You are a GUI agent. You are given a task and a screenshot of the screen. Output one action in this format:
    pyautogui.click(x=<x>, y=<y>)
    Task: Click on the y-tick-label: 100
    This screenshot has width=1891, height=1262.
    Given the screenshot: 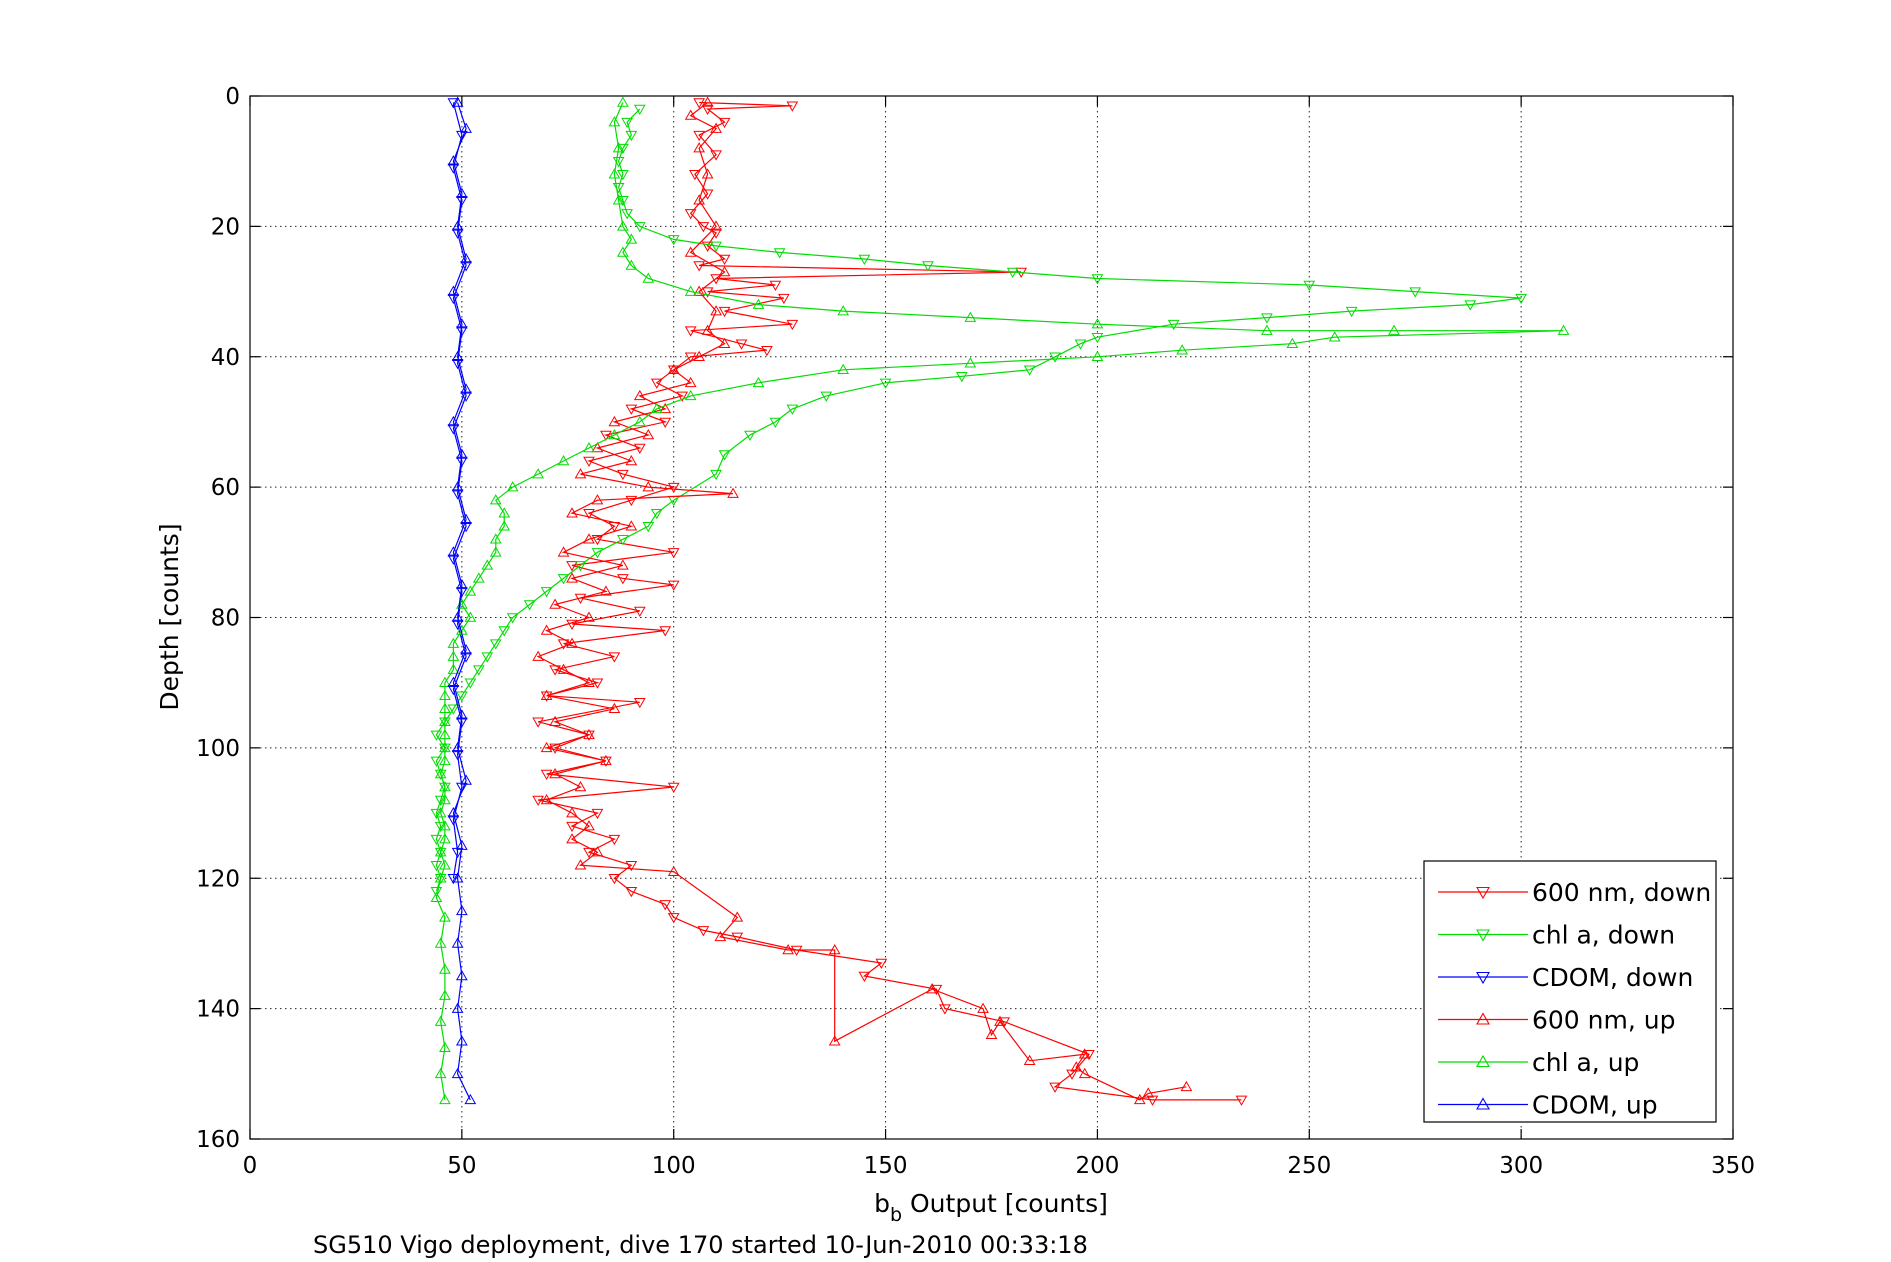 What is the action you would take?
    pyautogui.click(x=218, y=749)
    